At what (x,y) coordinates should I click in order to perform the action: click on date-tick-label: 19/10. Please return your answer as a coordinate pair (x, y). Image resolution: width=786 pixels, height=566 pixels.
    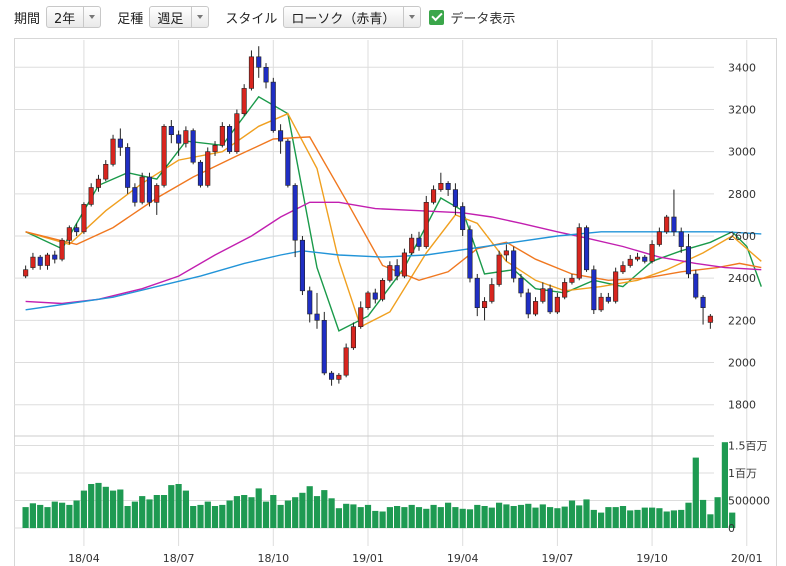
    Looking at the image, I should click on (652, 558).